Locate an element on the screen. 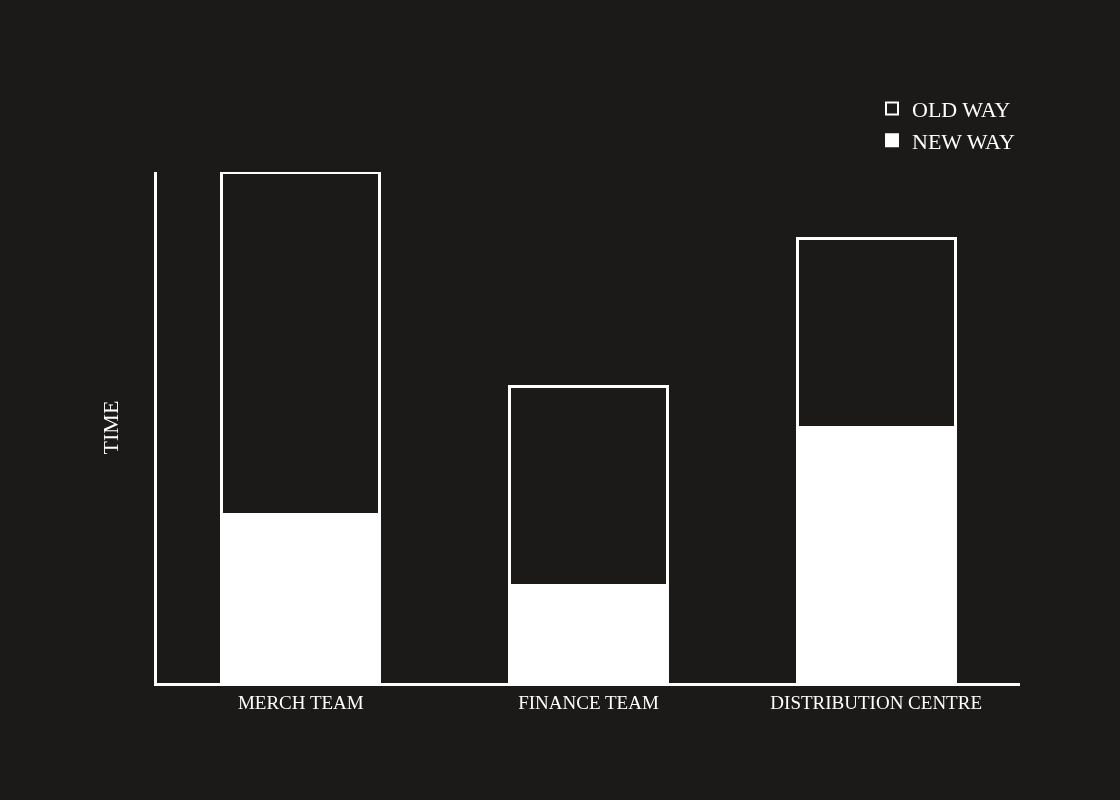 The image size is (1120, 800). x-tick-label: FINANCE TEAM is located at coordinates (588, 702).